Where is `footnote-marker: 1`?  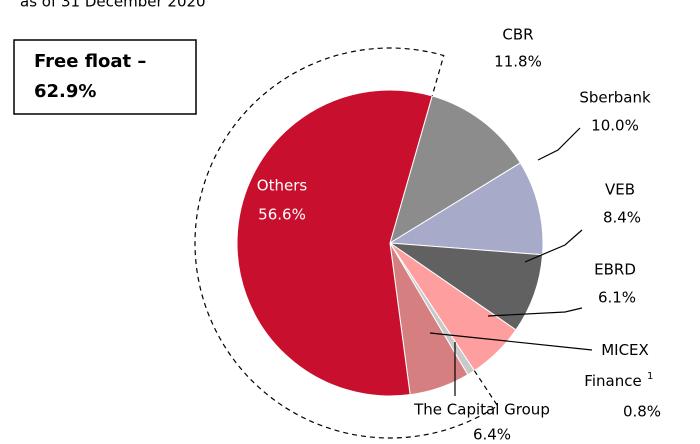
footnote-marker: 1 is located at coordinates (650, 376).